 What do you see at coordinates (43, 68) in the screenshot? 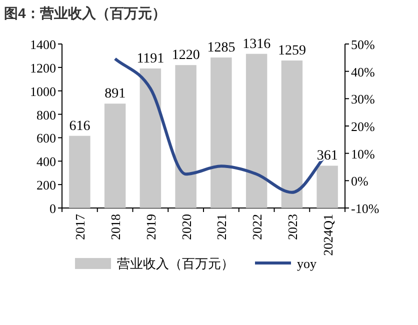
I see `y-tick-label: 1200` at bounding box center [43, 68].